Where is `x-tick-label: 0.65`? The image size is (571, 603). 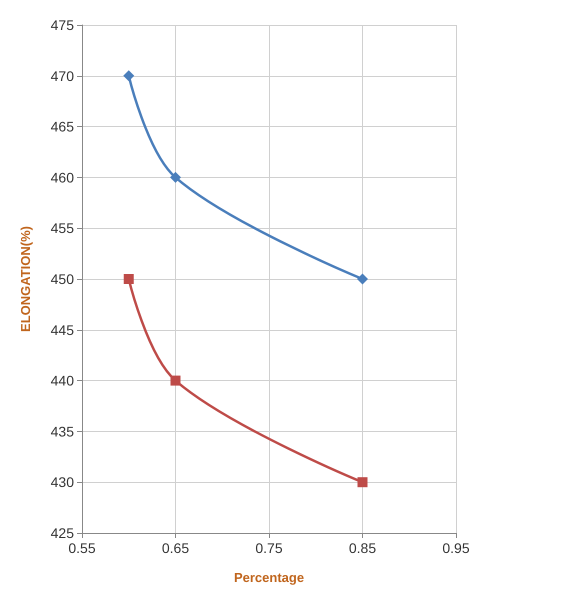 x-tick-label: 0.65 is located at coordinates (176, 548).